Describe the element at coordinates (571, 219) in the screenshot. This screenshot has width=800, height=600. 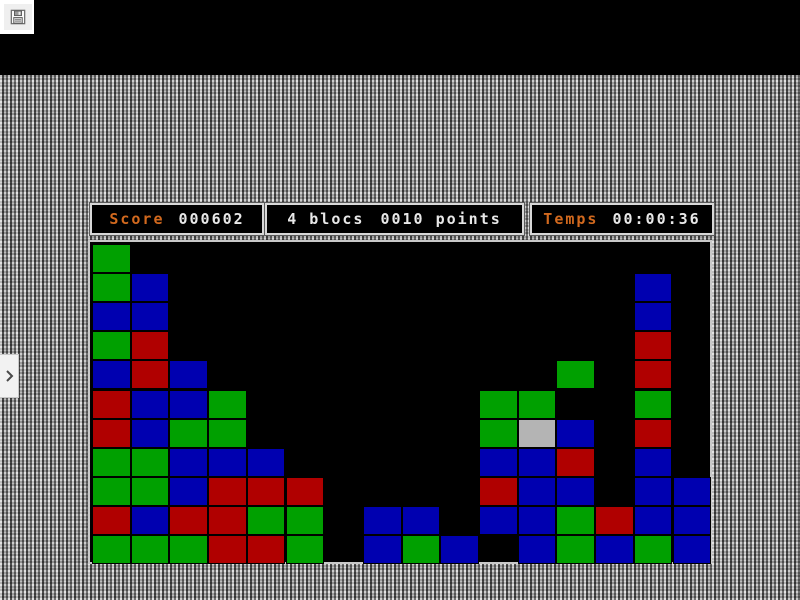
I see `time-label: Temps` at that location.